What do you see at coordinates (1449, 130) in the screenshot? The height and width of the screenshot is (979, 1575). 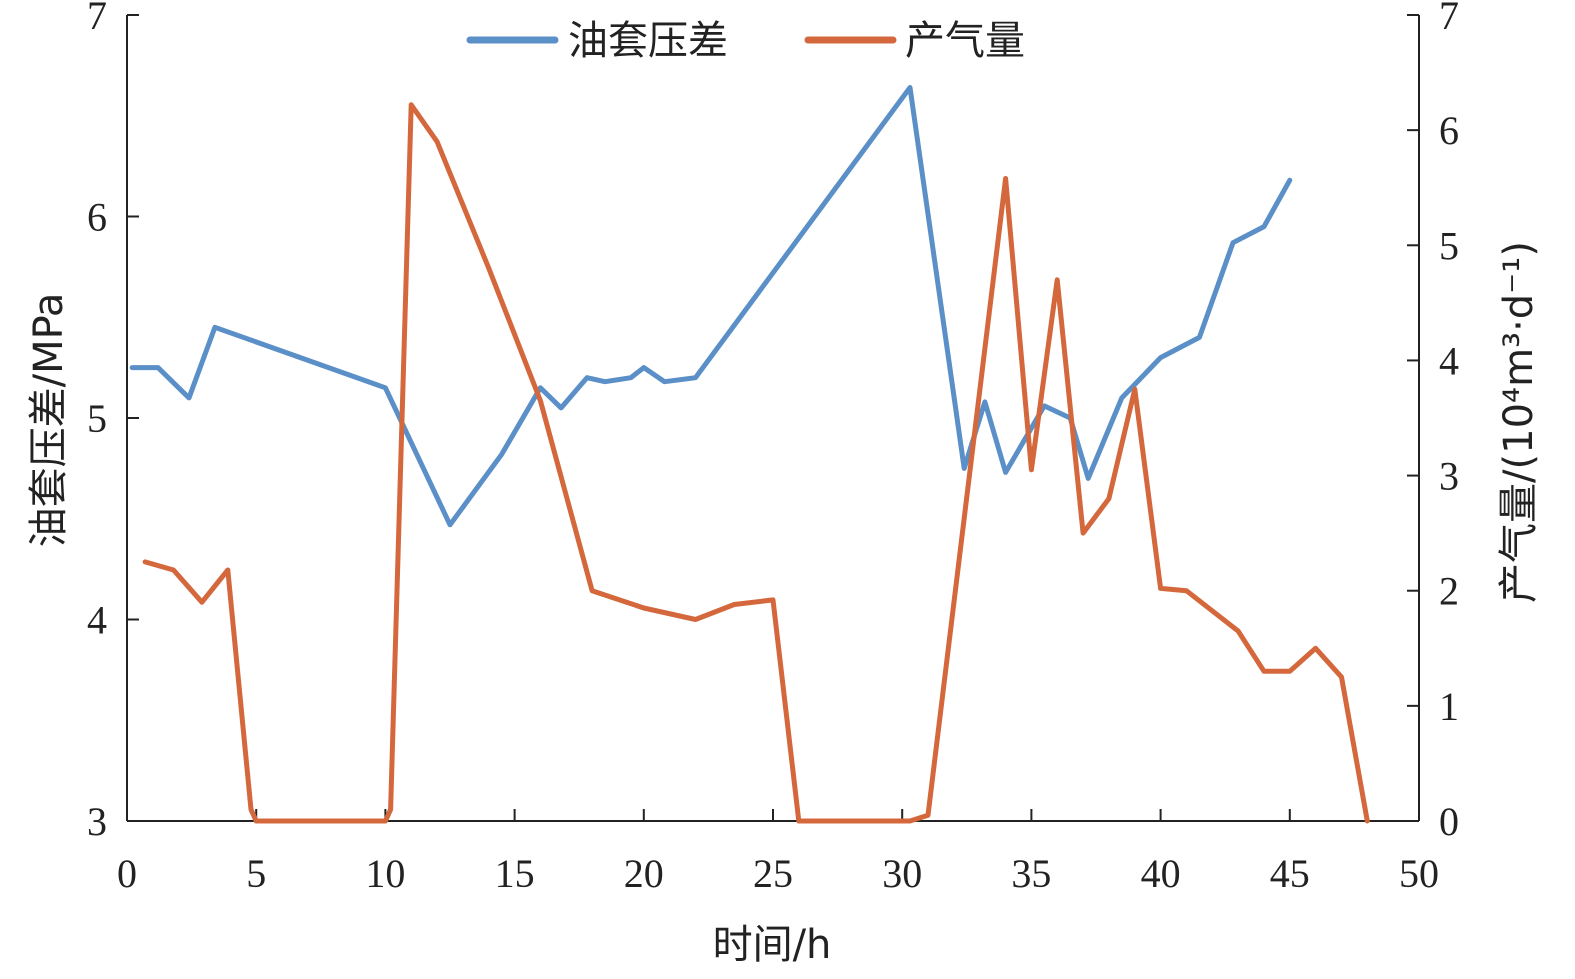 I see `y-right-tick-label: 6` at bounding box center [1449, 130].